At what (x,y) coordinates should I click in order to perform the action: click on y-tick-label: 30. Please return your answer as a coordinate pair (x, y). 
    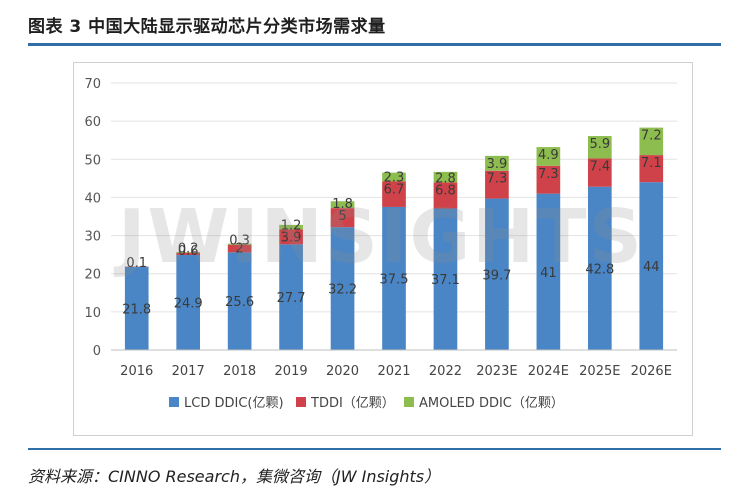
    Looking at the image, I should click on (92, 237).